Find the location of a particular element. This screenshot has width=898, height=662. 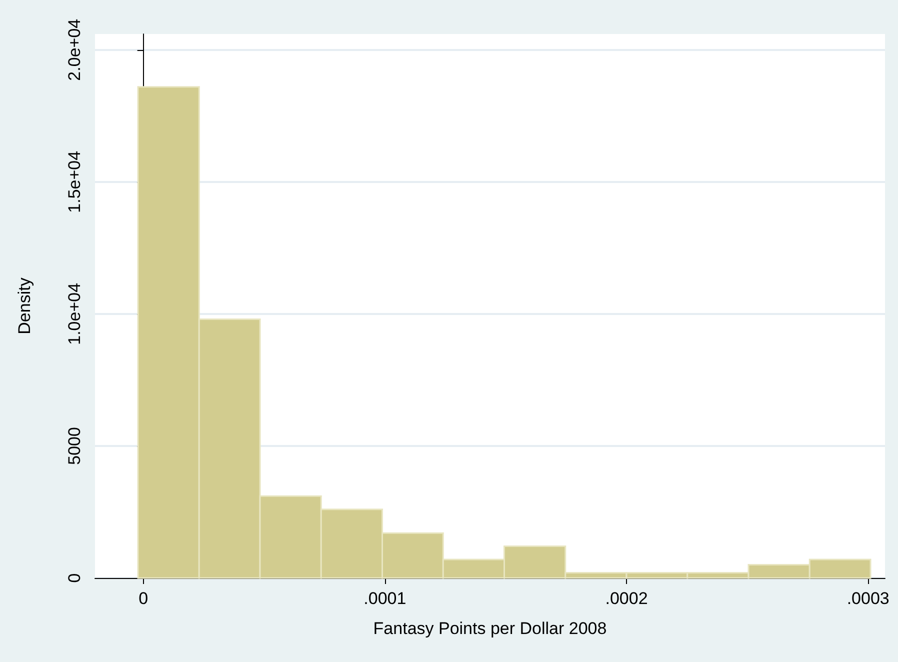

y-tick-label: 1.0e+04 is located at coordinates (74, 313).